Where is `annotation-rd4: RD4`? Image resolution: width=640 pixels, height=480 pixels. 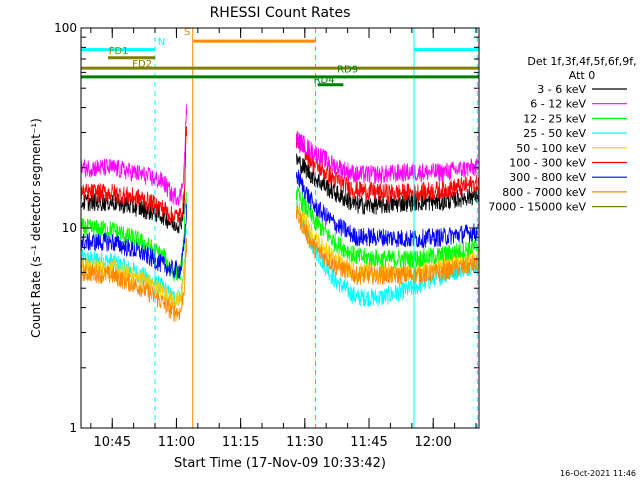
annotation-rd4: RD4 is located at coordinates (324, 80).